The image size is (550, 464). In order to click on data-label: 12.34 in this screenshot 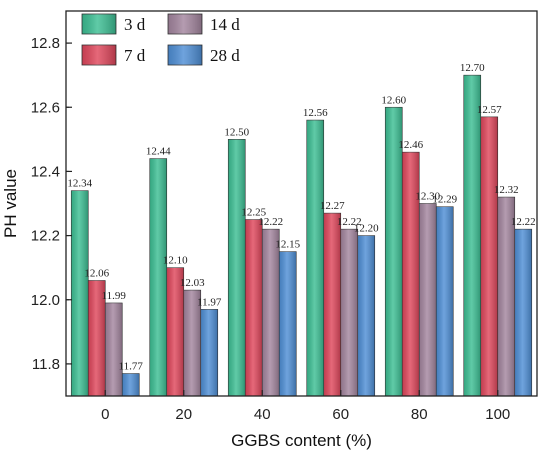, I will do `click(79, 184)`.